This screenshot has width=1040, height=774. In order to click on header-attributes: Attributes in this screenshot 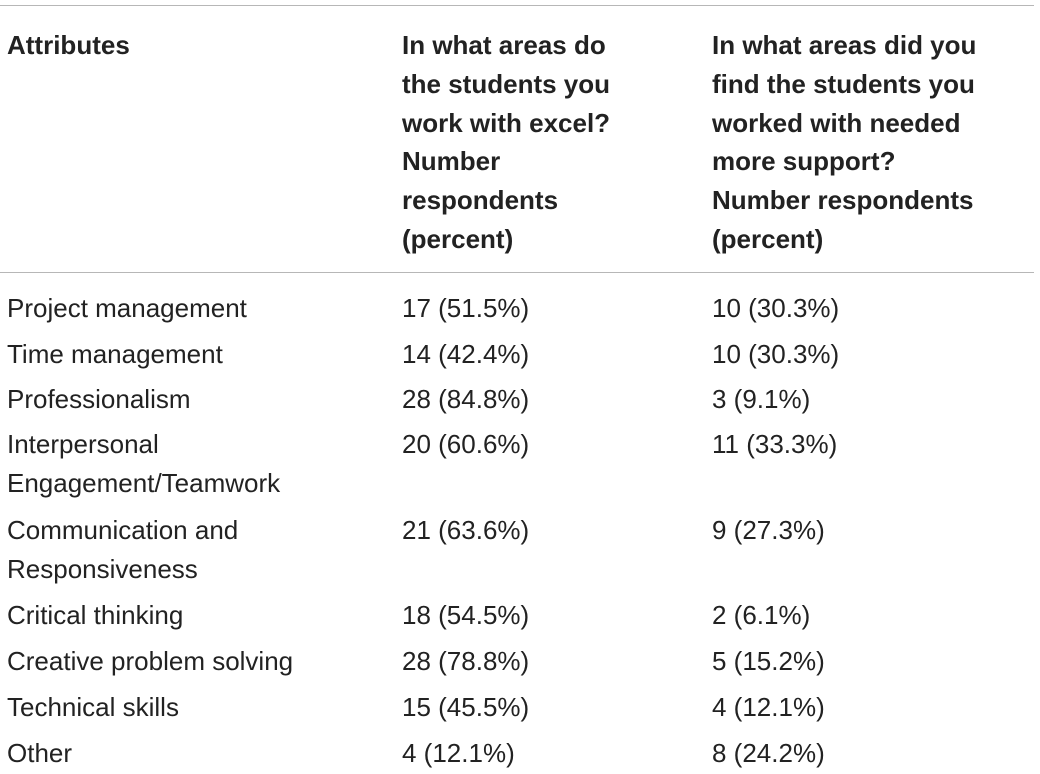, I will do `click(68, 45)`.